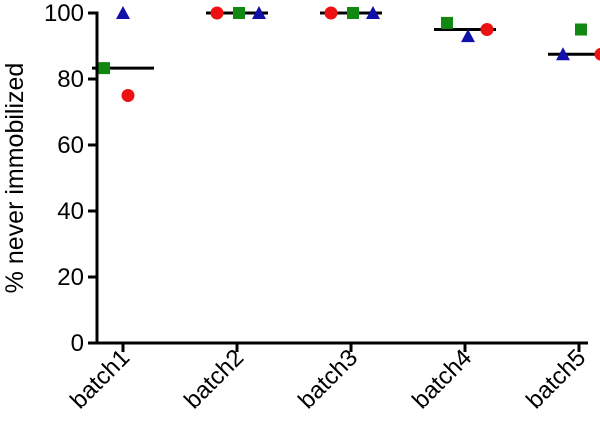 This screenshot has height=438, width=600. What do you see at coordinates (64, 13) in the screenshot?
I see `y-tick-label-5: 100` at bounding box center [64, 13].